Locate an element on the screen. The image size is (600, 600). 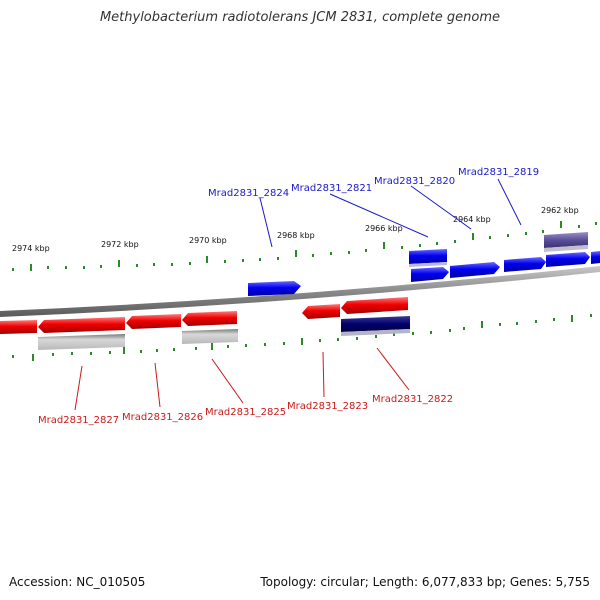
genome-backbone is located at coordinates (300, 291).